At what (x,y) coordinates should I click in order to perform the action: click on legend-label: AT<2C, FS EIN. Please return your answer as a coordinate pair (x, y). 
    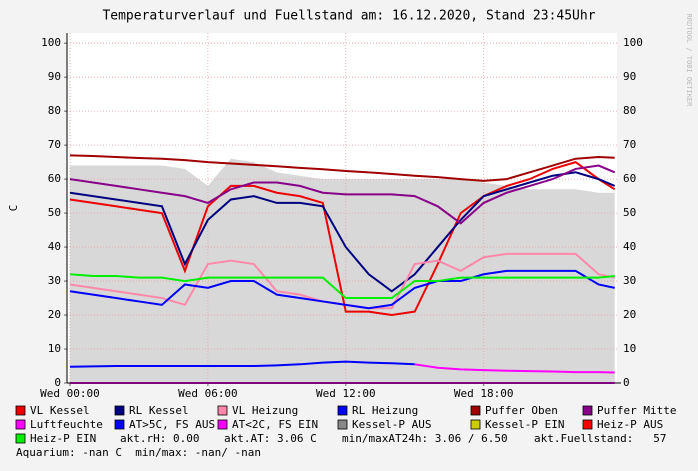
    Looking at the image, I should click on (275, 424).